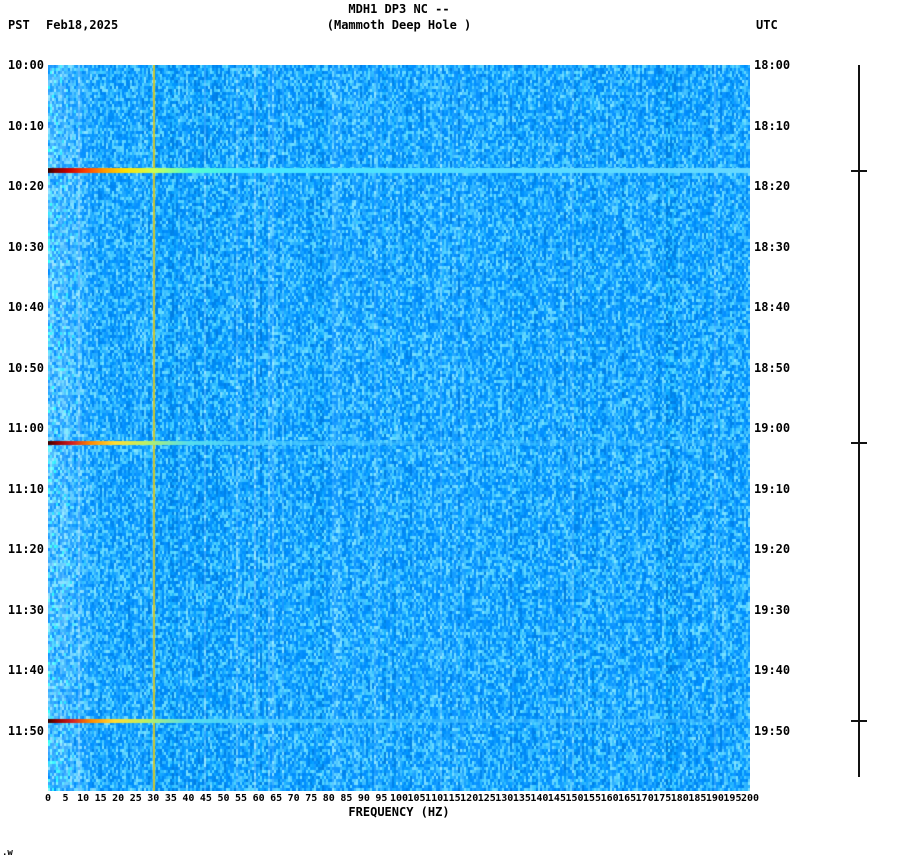  Describe the element at coordinates (434, 798) in the screenshot. I see `frequency-tick-label: 110` at that location.